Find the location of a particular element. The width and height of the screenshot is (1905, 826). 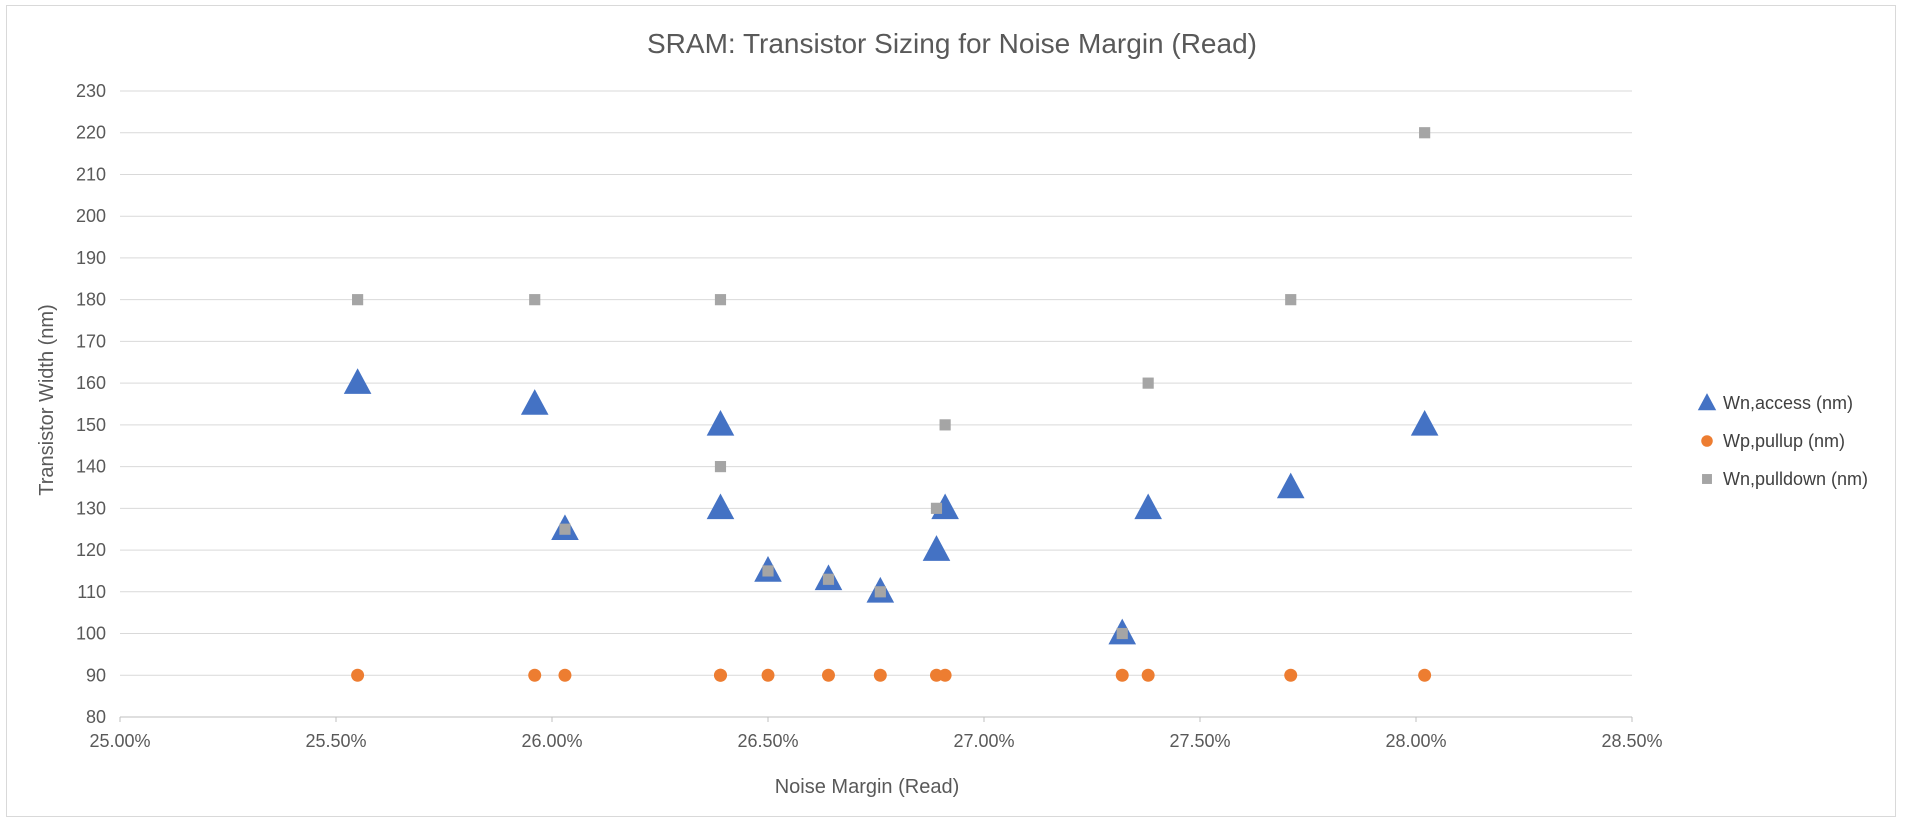

x-tick-label: 25.00% is located at coordinates (119, 741).